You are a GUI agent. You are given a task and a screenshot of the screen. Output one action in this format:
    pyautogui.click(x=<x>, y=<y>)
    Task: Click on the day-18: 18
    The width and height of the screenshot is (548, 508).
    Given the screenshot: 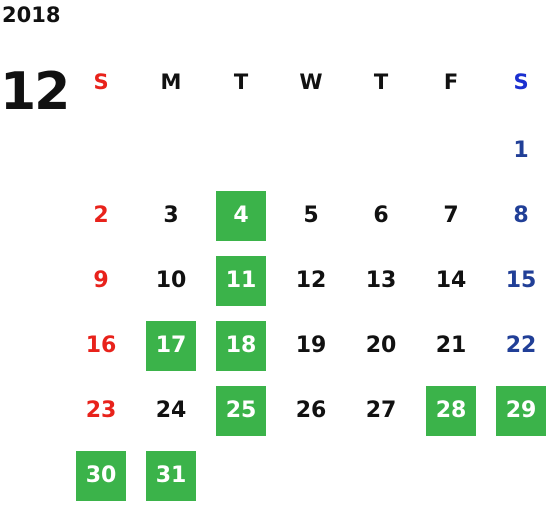 What is the action you would take?
    pyautogui.click(x=241, y=345)
    